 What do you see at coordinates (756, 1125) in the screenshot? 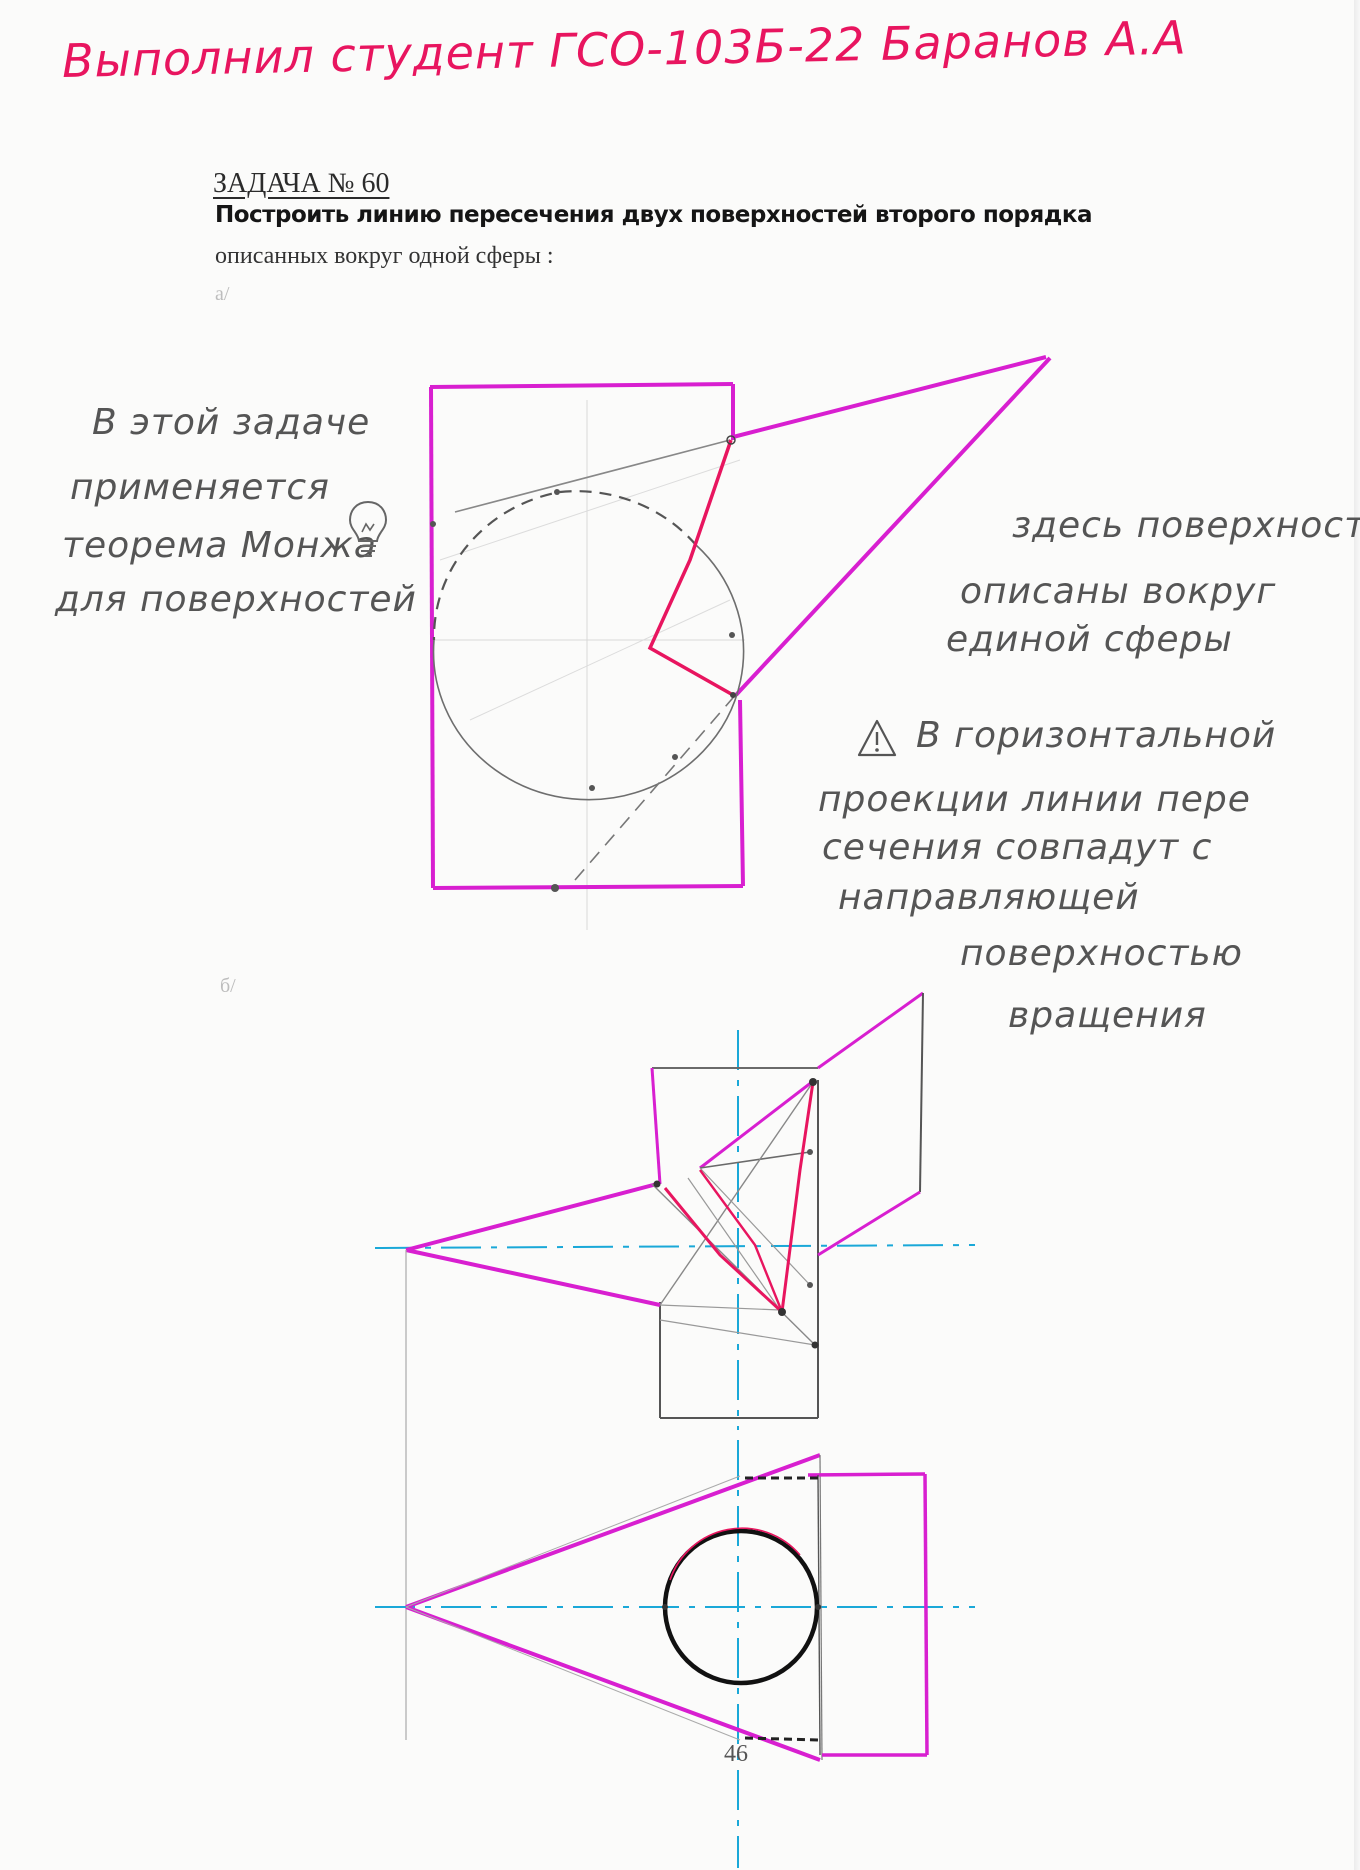
I see `tilted-cylinder-front` at bounding box center [756, 1125].